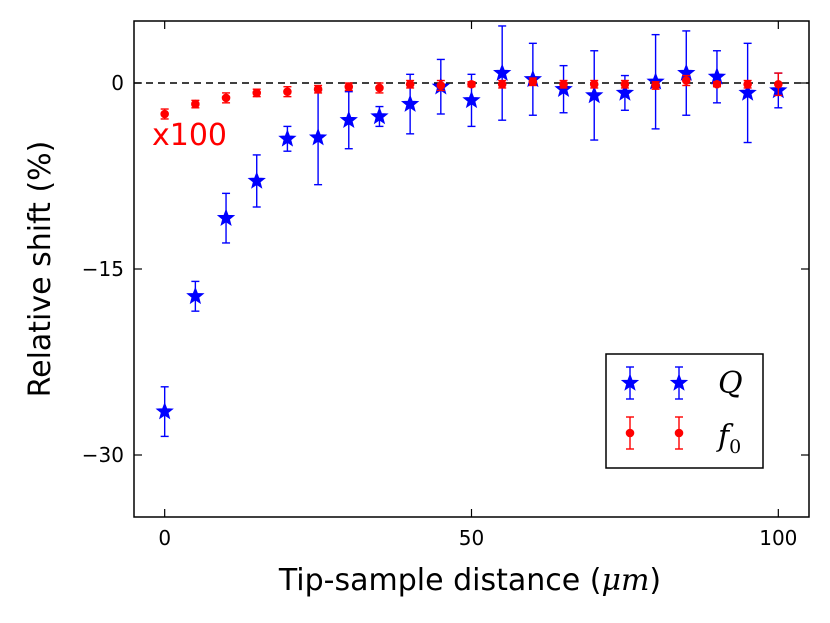 The height and width of the screenshot is (623, 830). I want to click on annotation-x100: x100, so click(189, 135).